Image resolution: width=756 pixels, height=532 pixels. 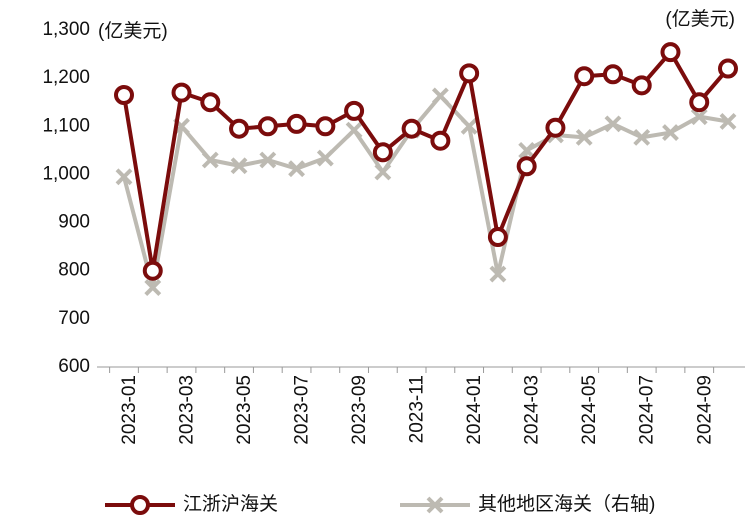 What do you see at coordinates (74, 222) in the screenshot?
I see `y-tick-label: 900` at bounding box center [74, 222].